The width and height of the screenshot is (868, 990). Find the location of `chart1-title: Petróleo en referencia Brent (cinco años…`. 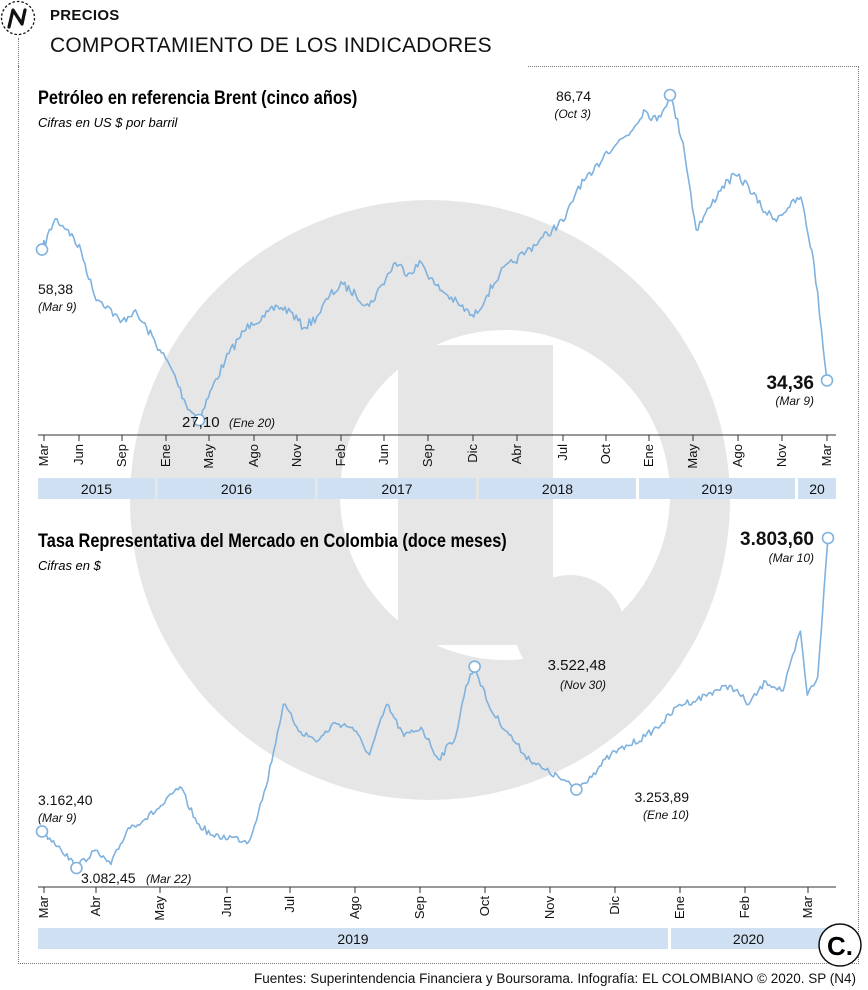

chart1-title: Petróleo en referencia Brent (cinco años… is located at coordinates (197, 97).